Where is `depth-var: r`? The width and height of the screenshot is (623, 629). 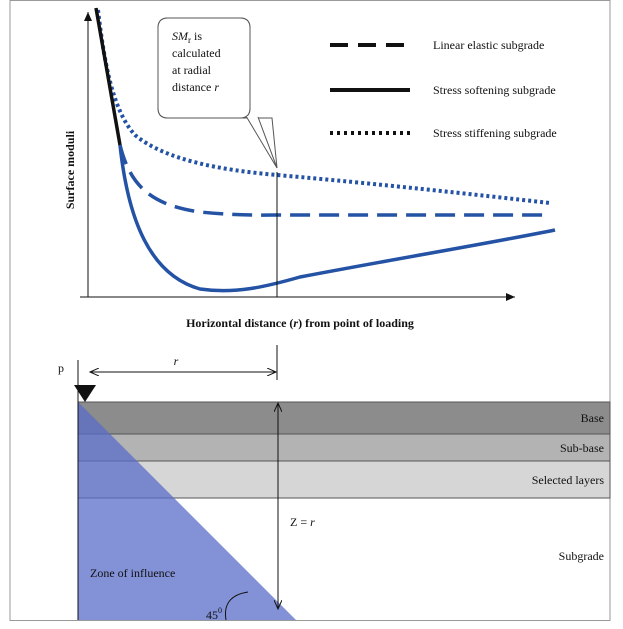 depth-var: r is located at coordinates (312, 522).